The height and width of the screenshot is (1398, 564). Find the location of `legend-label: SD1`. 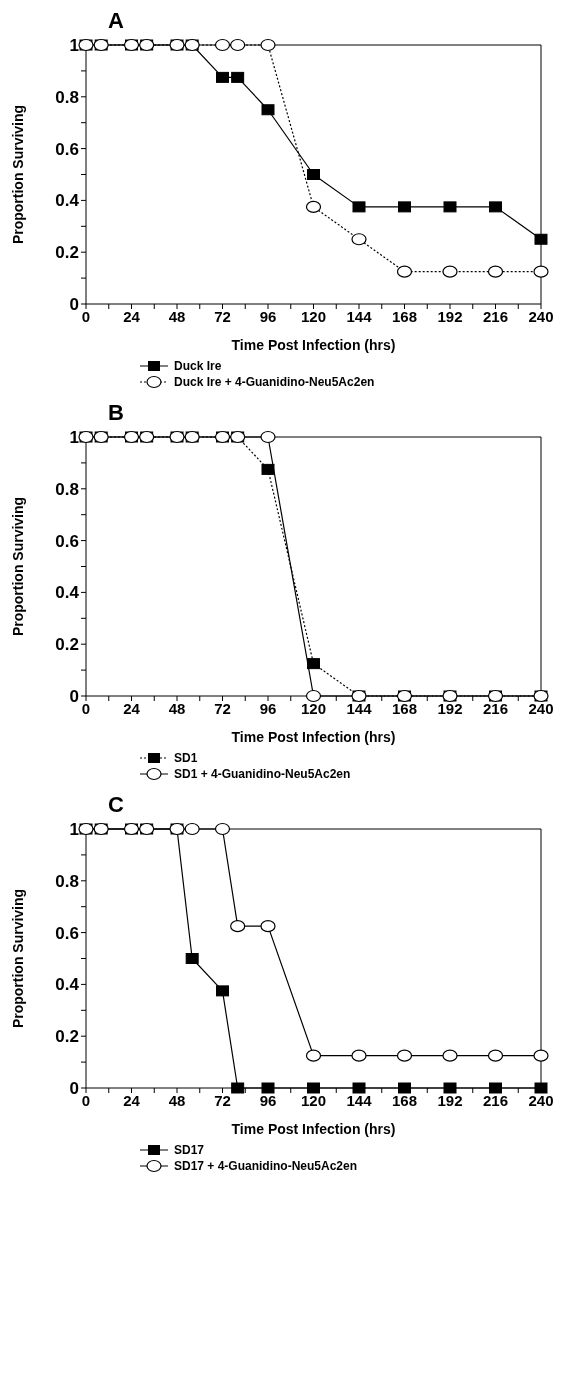

legend-label: SD1 is located at coordinates (186, 758).